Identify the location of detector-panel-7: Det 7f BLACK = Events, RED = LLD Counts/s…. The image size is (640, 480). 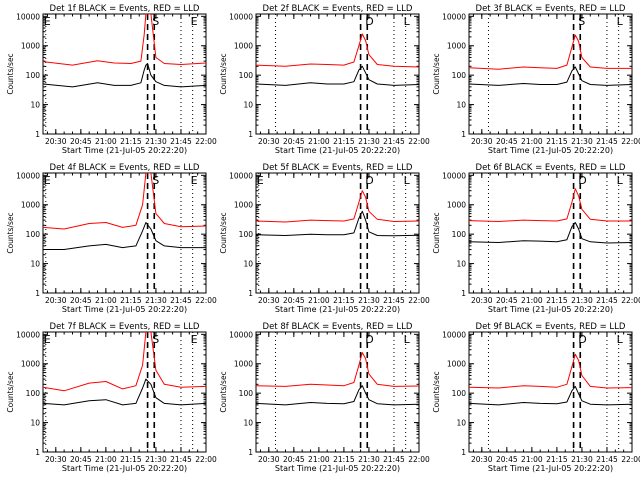
(111, 397).